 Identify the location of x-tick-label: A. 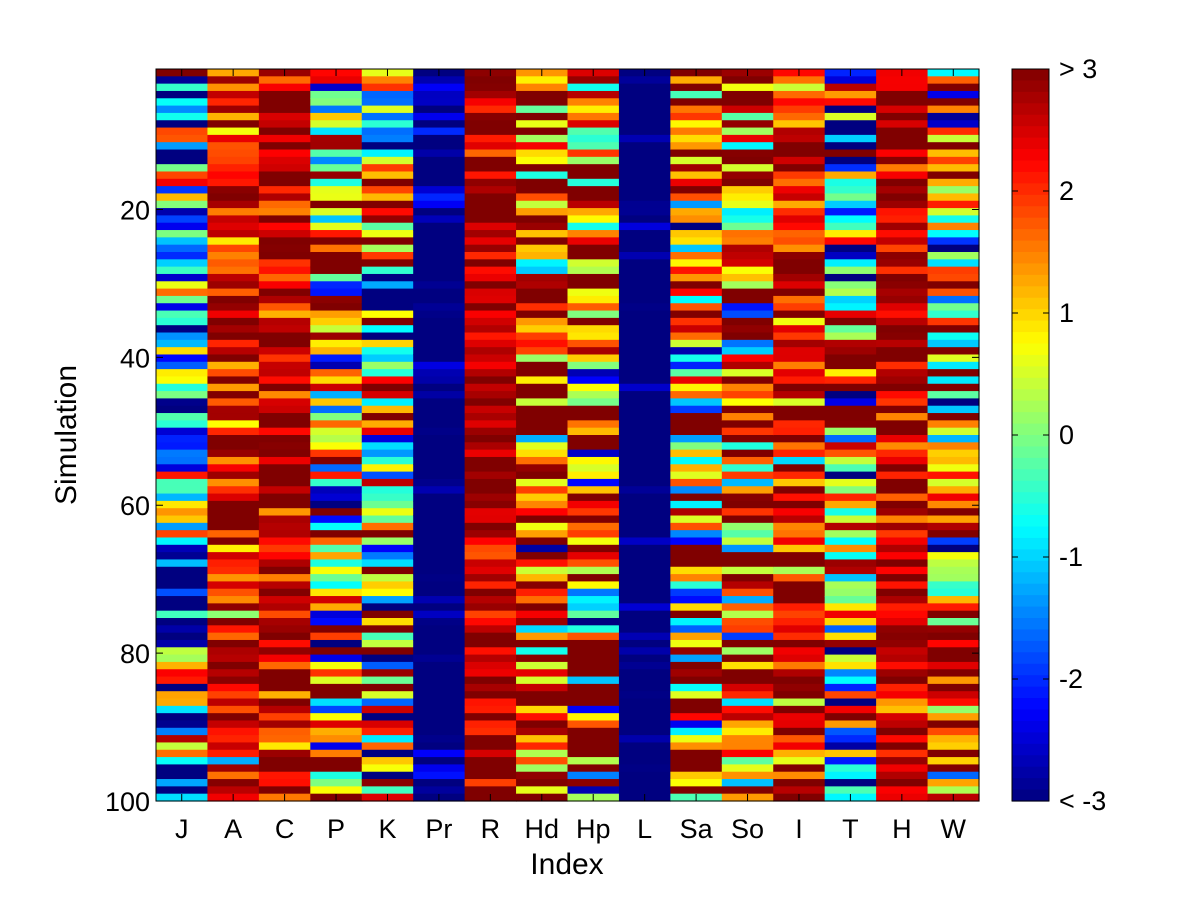
(233, 829).